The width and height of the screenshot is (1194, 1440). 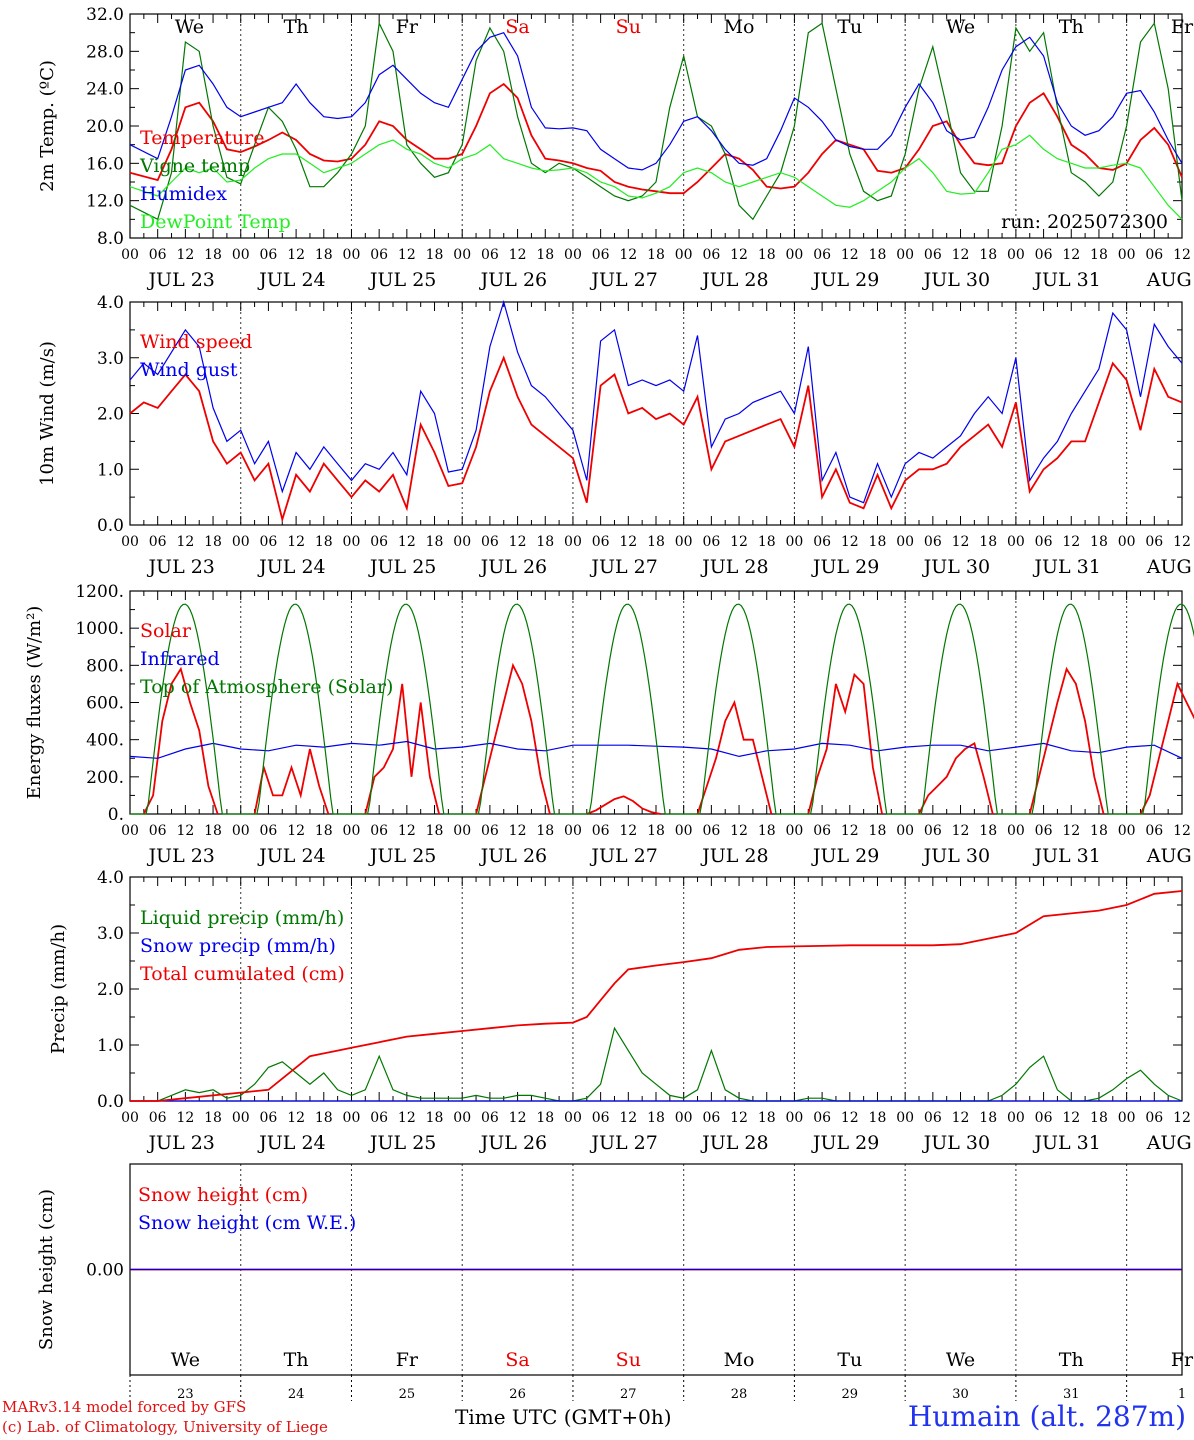 I want to click on y-tick-label: 1000., so click(x=99, y=629).